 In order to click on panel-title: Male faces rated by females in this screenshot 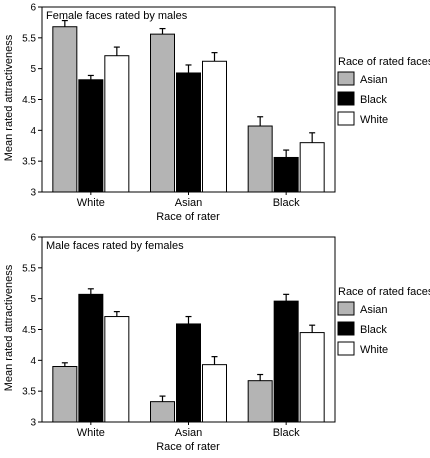, I will do `click(115, 246)`.